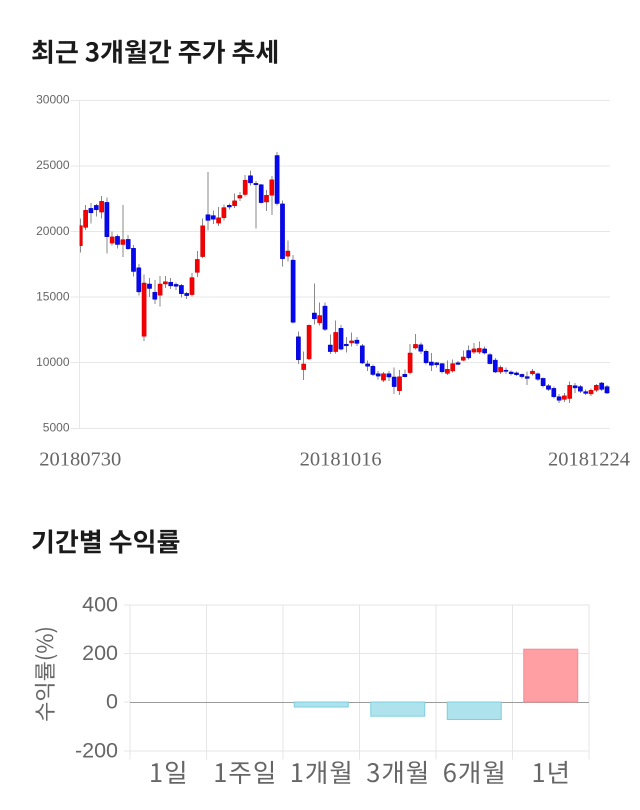  What do you see at coordinates (53, 100) in the screenshot?
I see `svg-text: 30000` at bounding box center [53, 100].